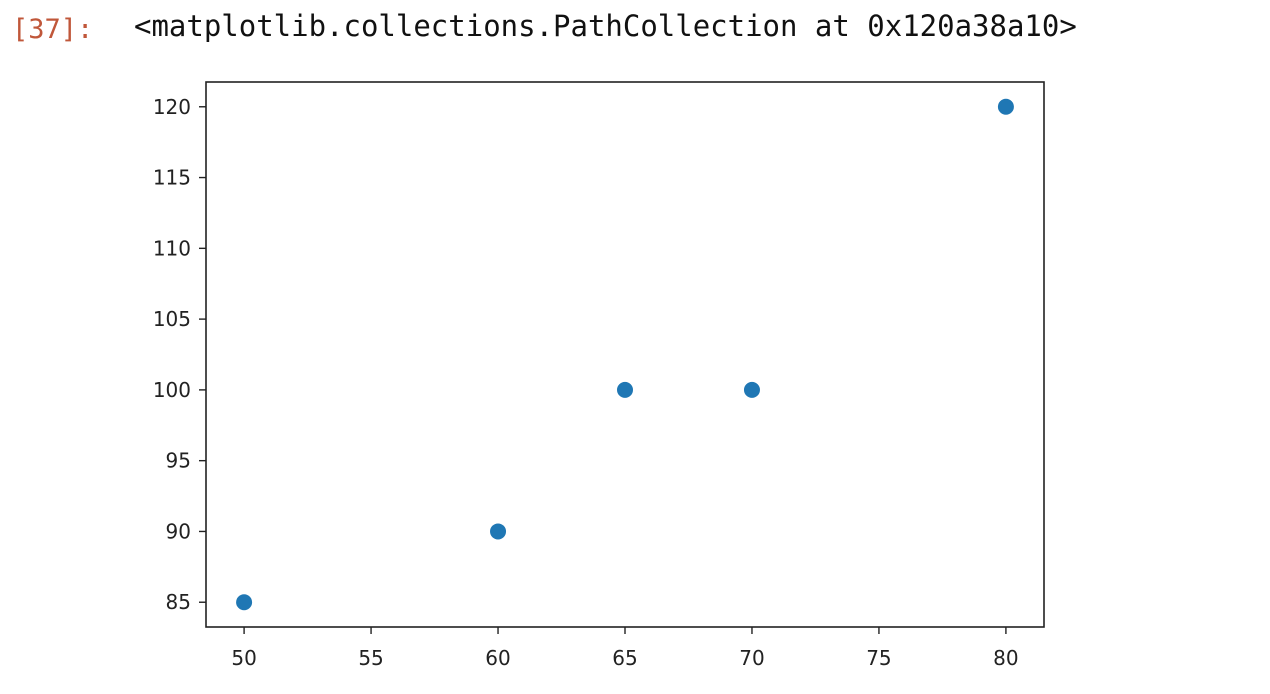  I want to click on x-tick-label: 80, so click(1005, 658).